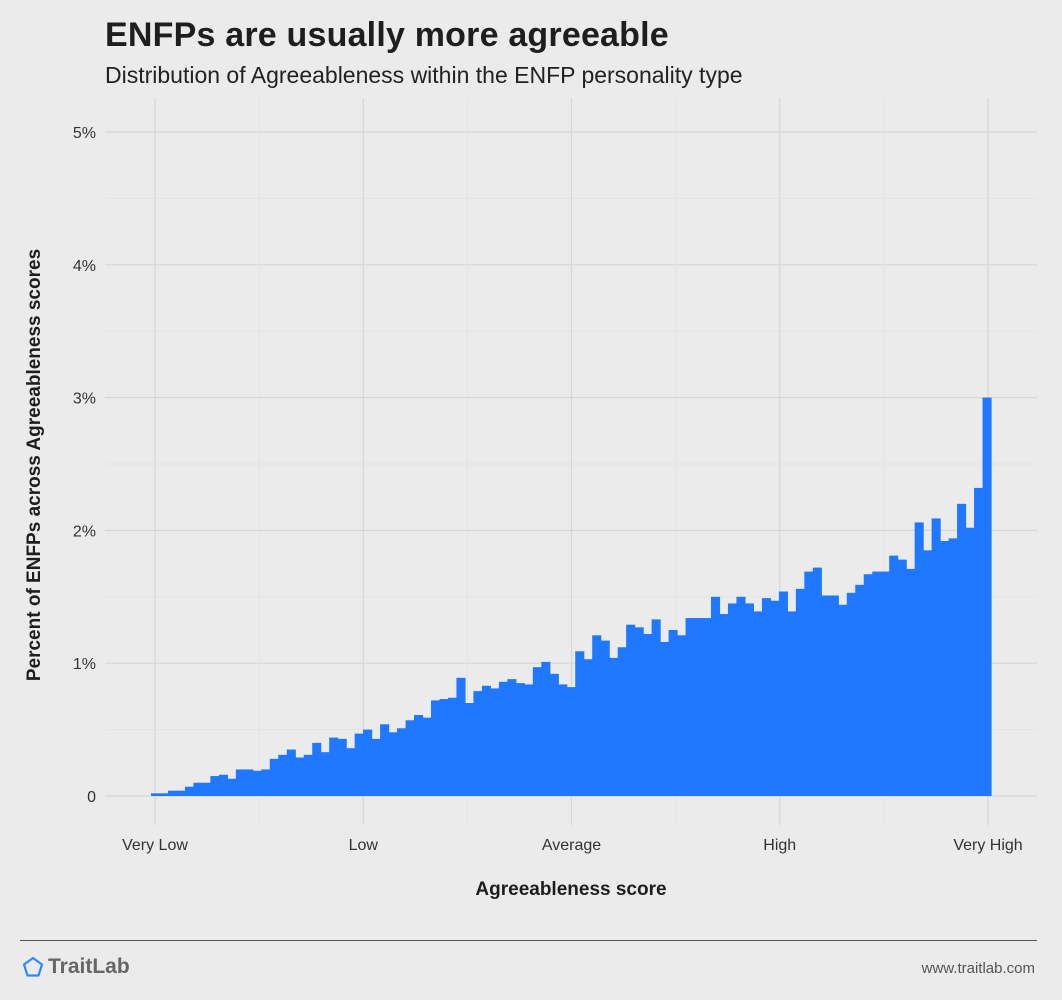 The height and width of the screenshot is (1000, 1062). What do you see at coordinates (84, 266) in the screenshot?
I see `y-tick-label: 4%` at bounding box center [84, 266].